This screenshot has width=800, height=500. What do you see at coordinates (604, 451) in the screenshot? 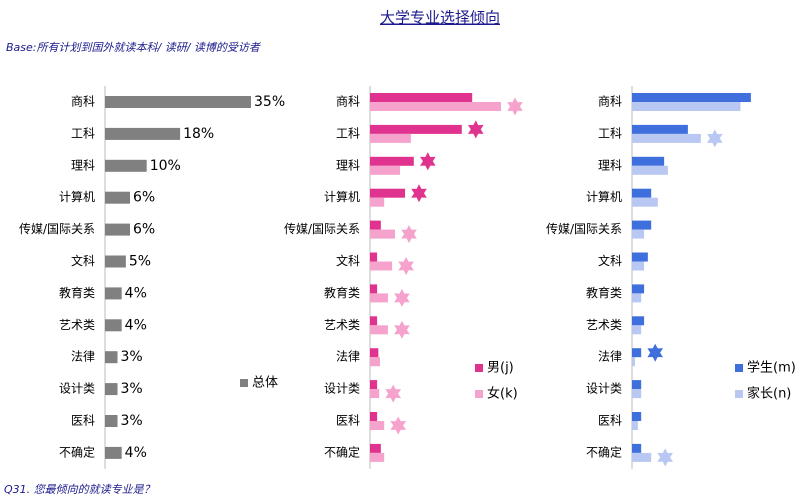
I see `category-label: 不确定` at bounding box center [604, 451].